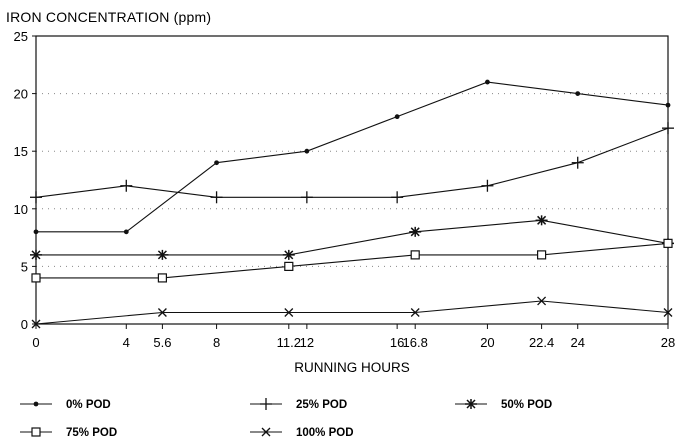 The width and height of the screenshot is (679, 443). Describe the element at coordinates (321, 405) in the screenshot. I see `legend-label: 25% POD` at that location.